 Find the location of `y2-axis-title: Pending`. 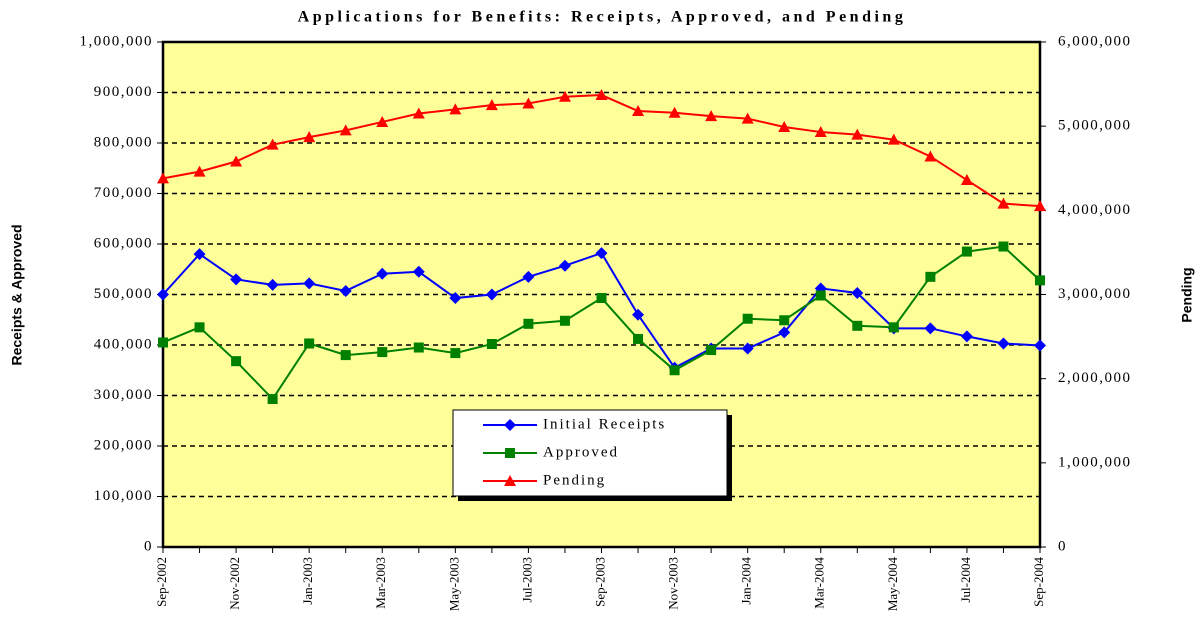

y2-axis-title: Pending is located at coordinates (1187, 294).